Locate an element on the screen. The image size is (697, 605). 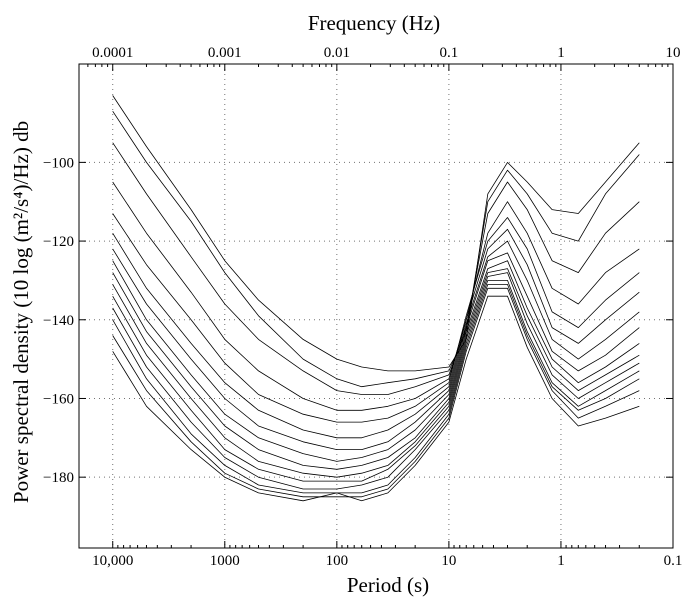
y-tick-label: −100 is located at coordinates (58, 163).